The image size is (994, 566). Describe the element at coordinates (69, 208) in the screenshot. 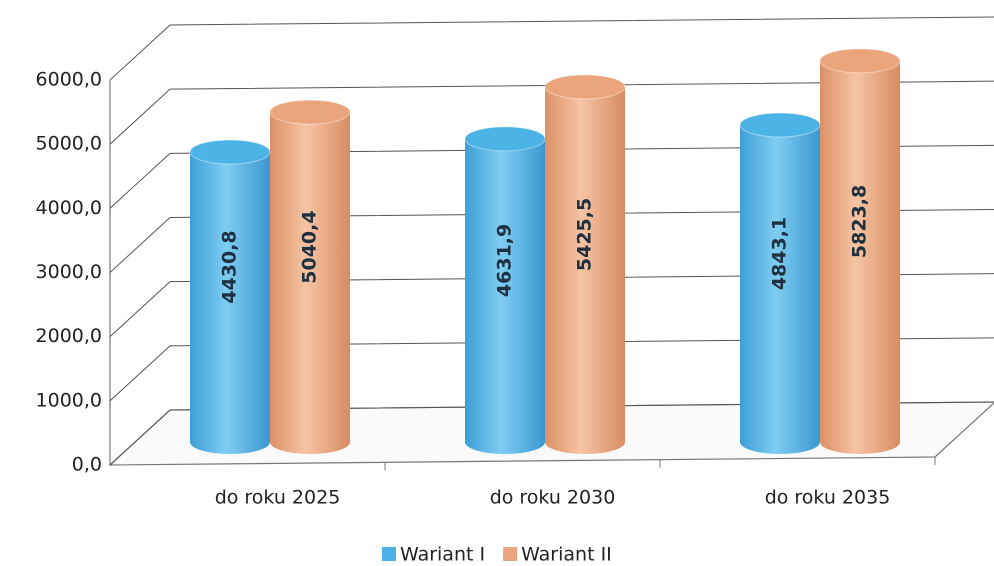

I see `y-tick-label: 4000,0` at that location.